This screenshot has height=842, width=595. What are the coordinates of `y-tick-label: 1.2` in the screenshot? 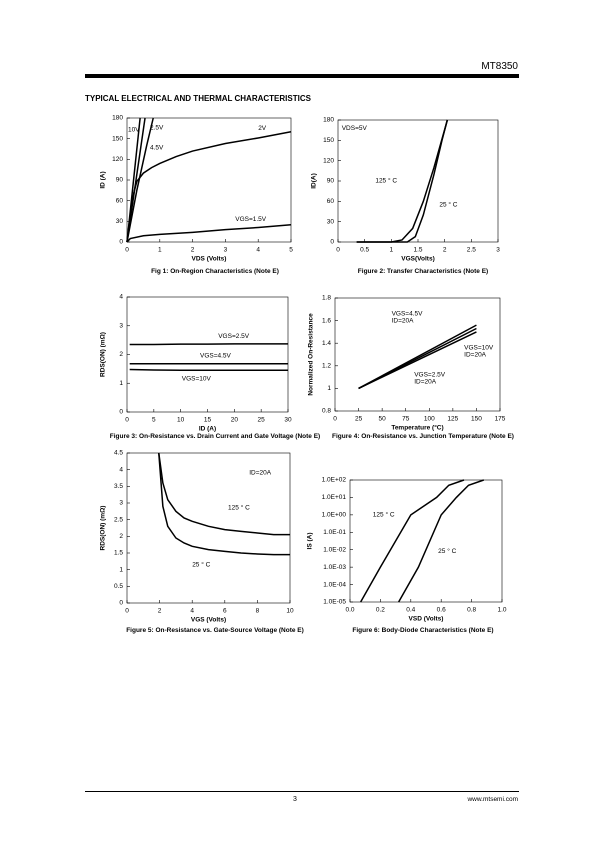 It's located at (326, 366).